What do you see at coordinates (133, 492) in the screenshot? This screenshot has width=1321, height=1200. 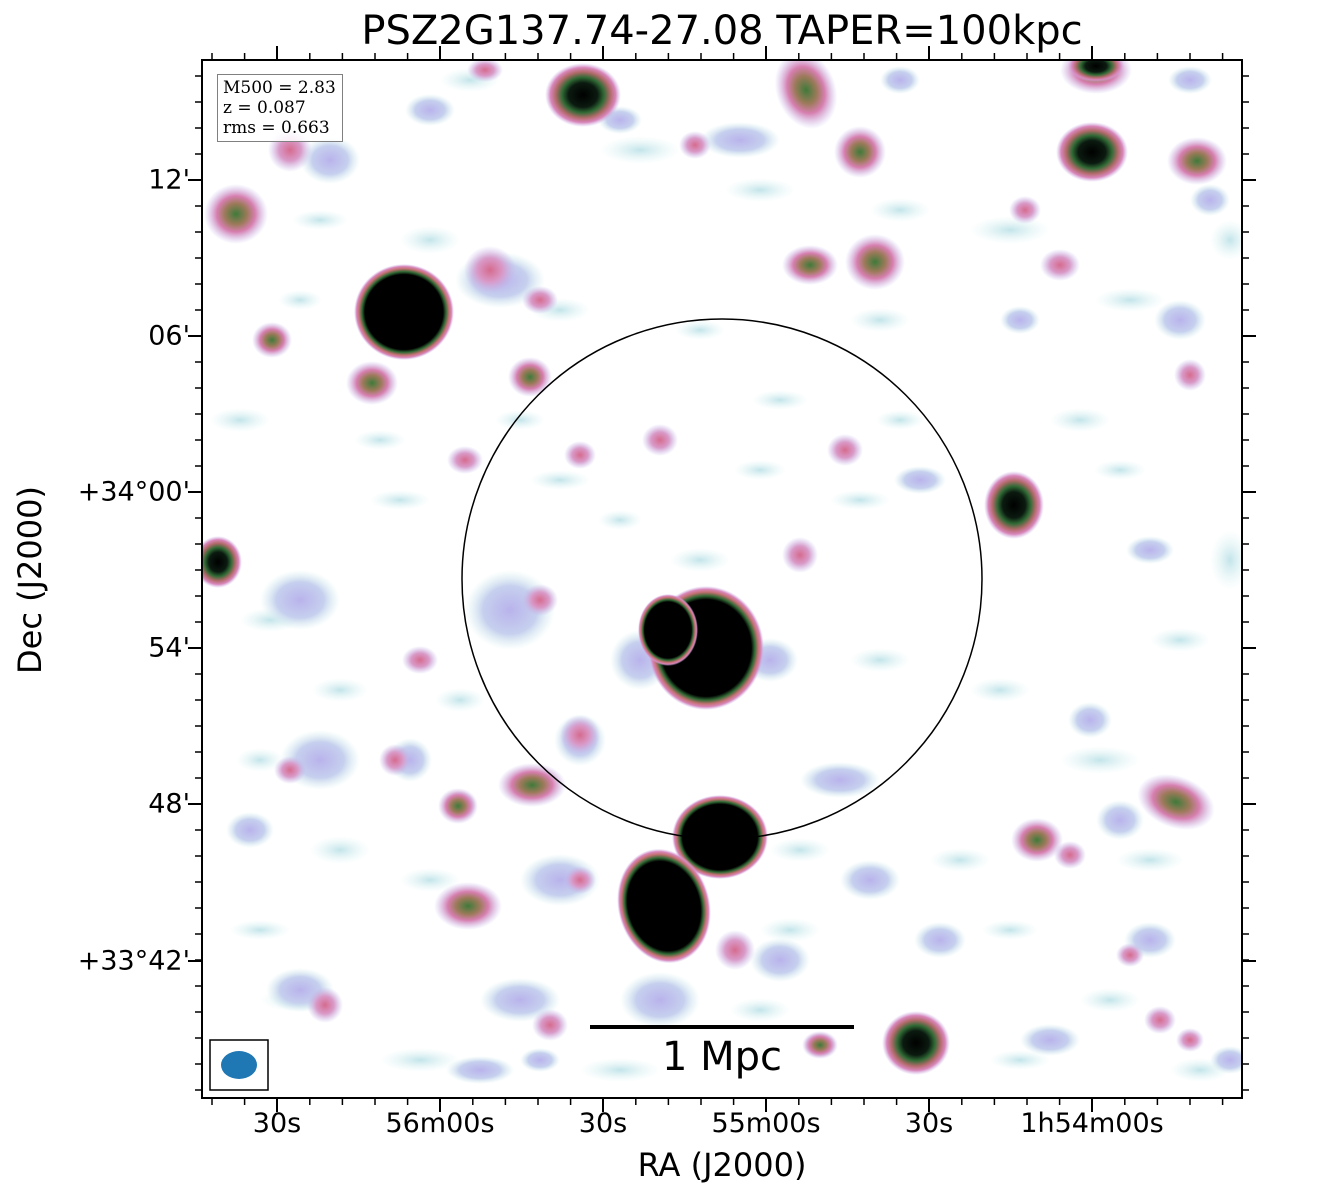 I see `y-tick-label: +34°00'` at bounding box center [133, 492].